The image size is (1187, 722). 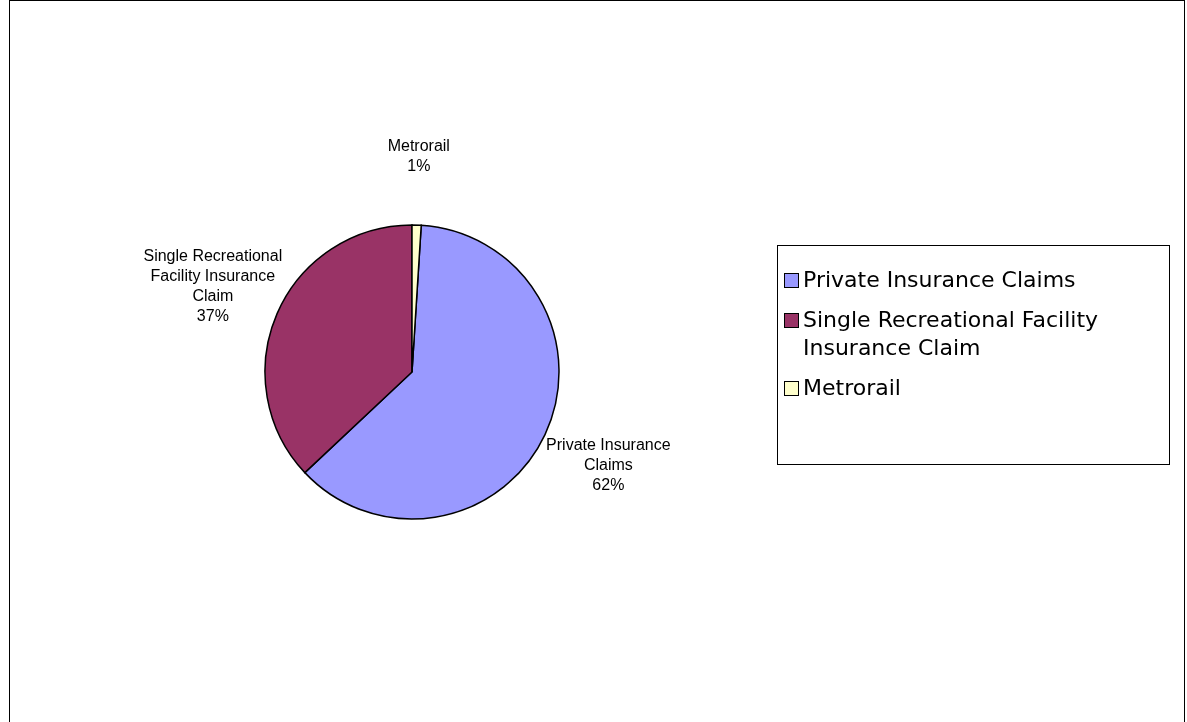 I want to click on data-label: 62%, so click(x=608, y=484).